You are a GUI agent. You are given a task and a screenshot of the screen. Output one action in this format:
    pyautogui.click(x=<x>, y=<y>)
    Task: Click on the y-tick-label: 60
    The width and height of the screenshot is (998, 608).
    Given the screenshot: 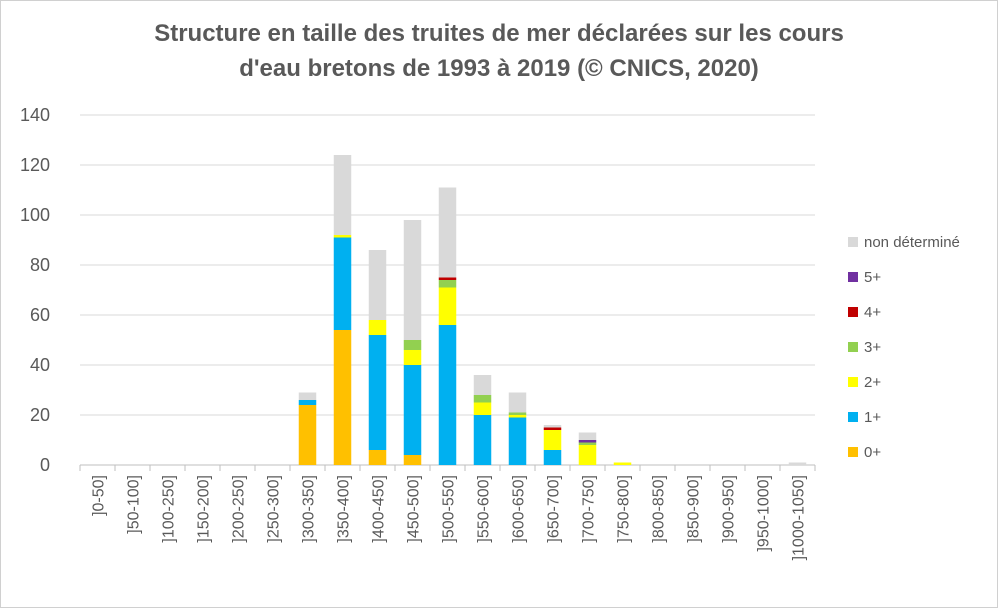 What is the action you would take?
    pyautogui.click(x=40, y=315)
    